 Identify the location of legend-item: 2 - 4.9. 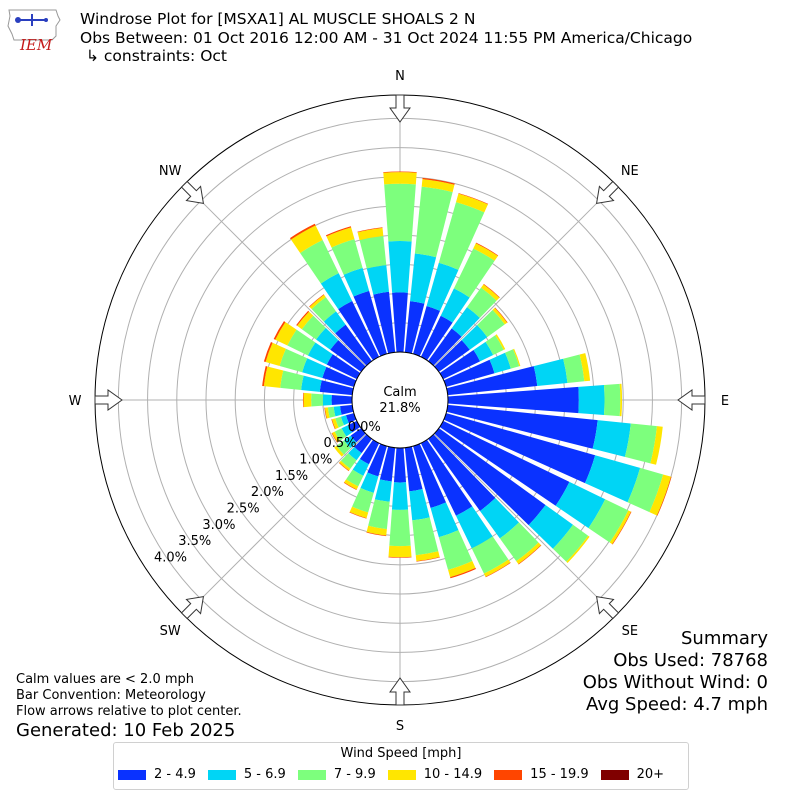
(157, 774).